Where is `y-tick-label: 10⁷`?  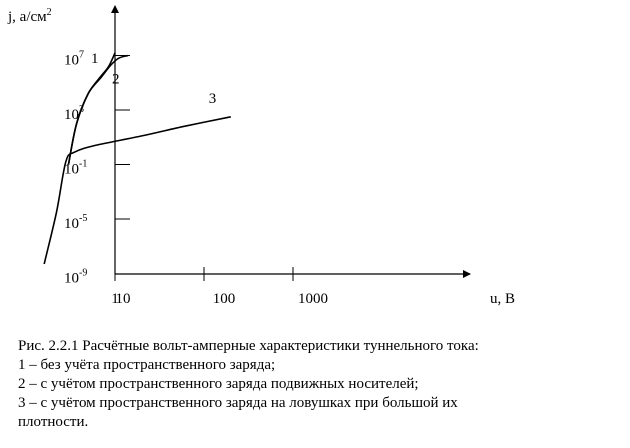 y-tick-label: 10⁷ is located at coordinates (74, 59).